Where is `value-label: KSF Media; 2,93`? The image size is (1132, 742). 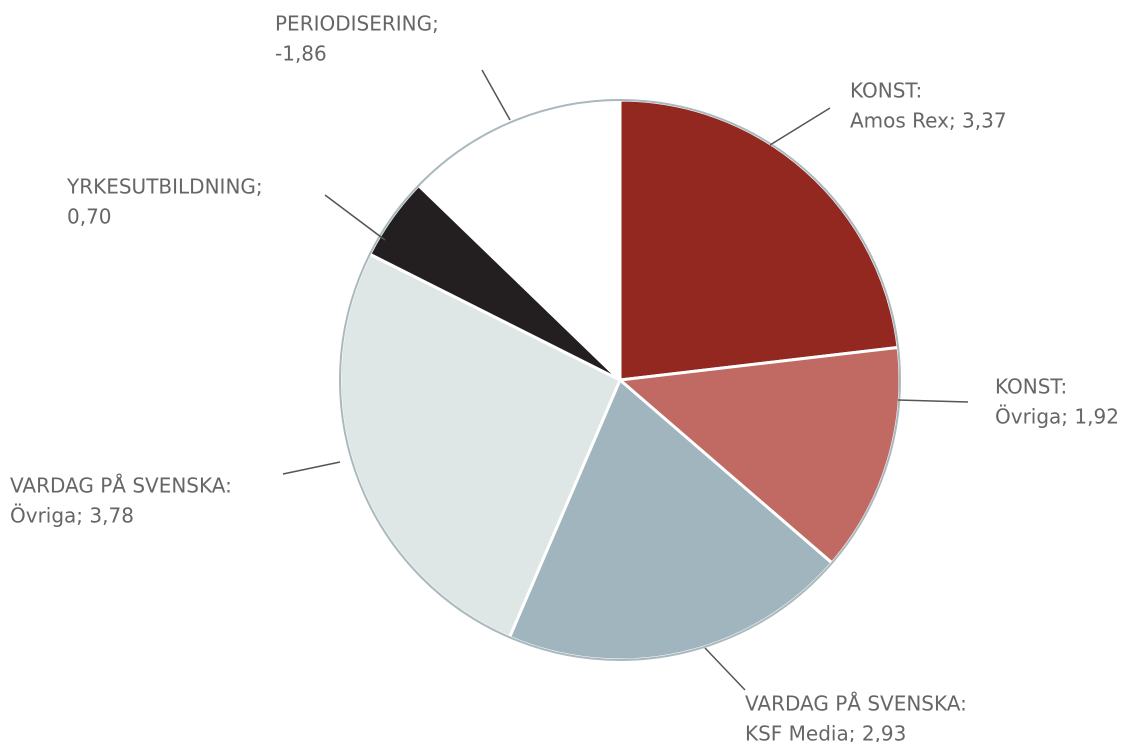
value-label: KSF Media; 2,93 is located at coordinates (825, 732).